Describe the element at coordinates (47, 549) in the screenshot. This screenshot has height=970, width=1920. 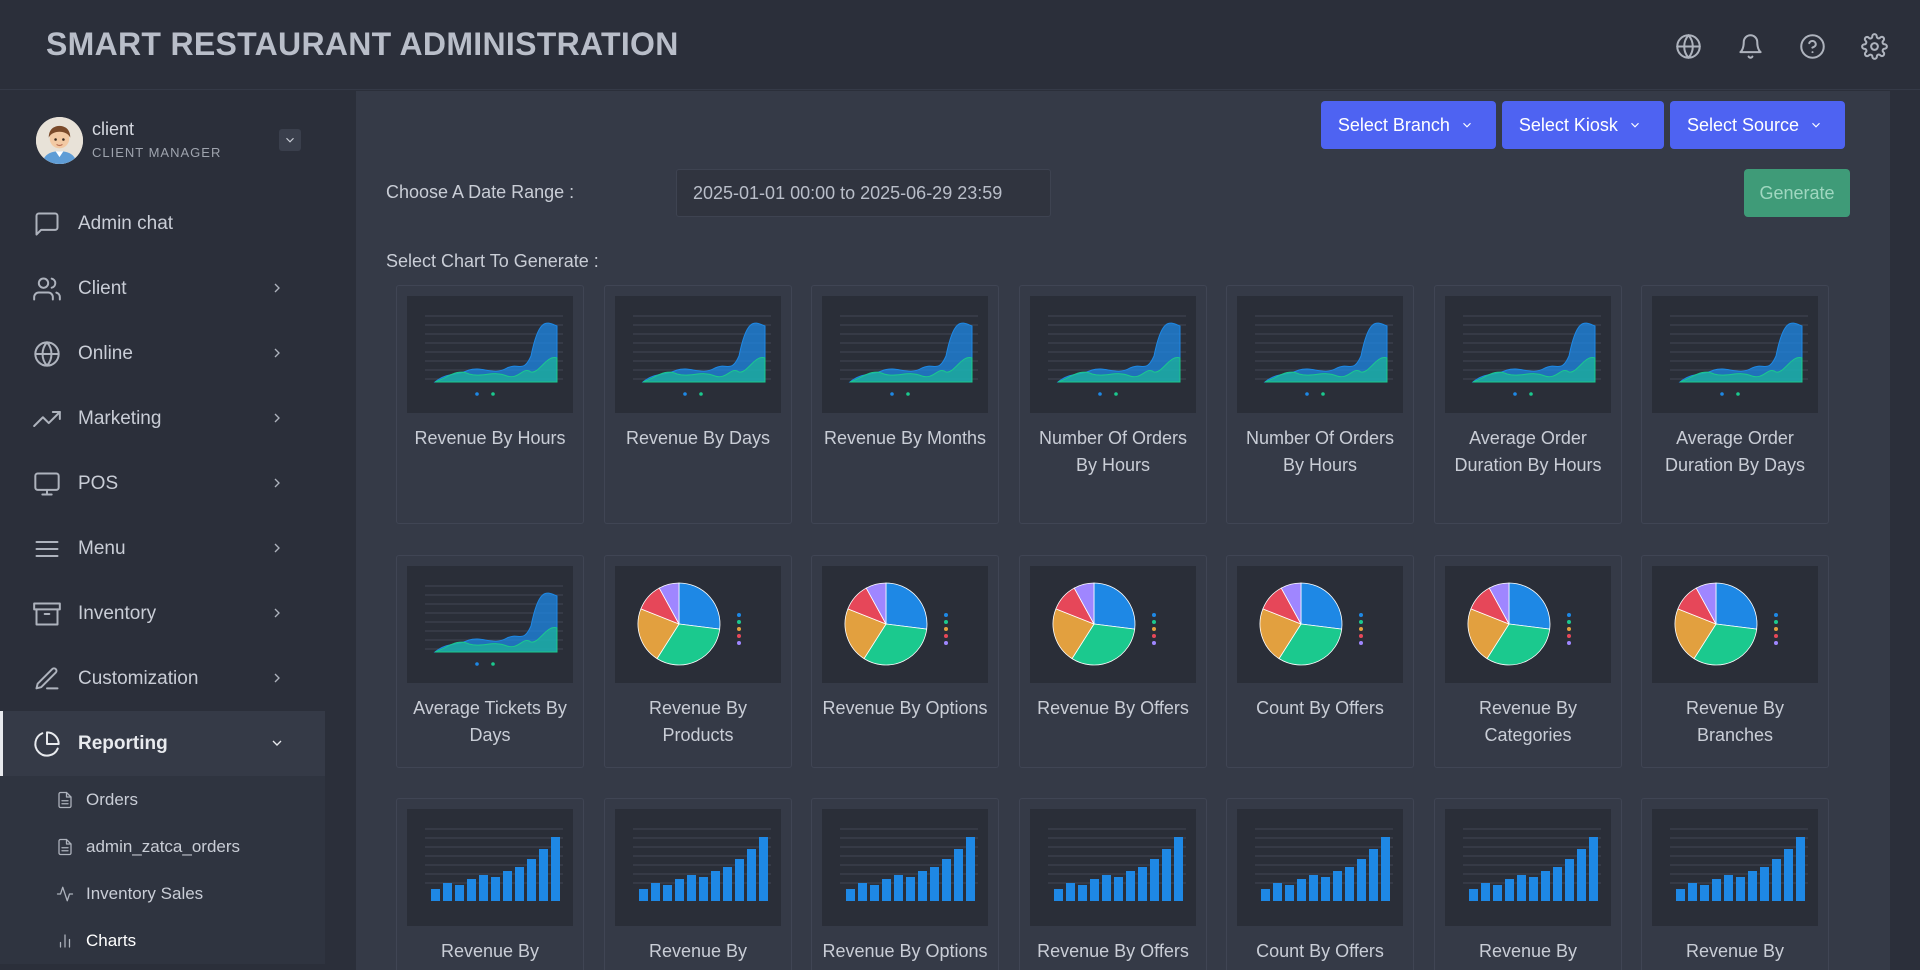
I see `menu-icon` at that location.